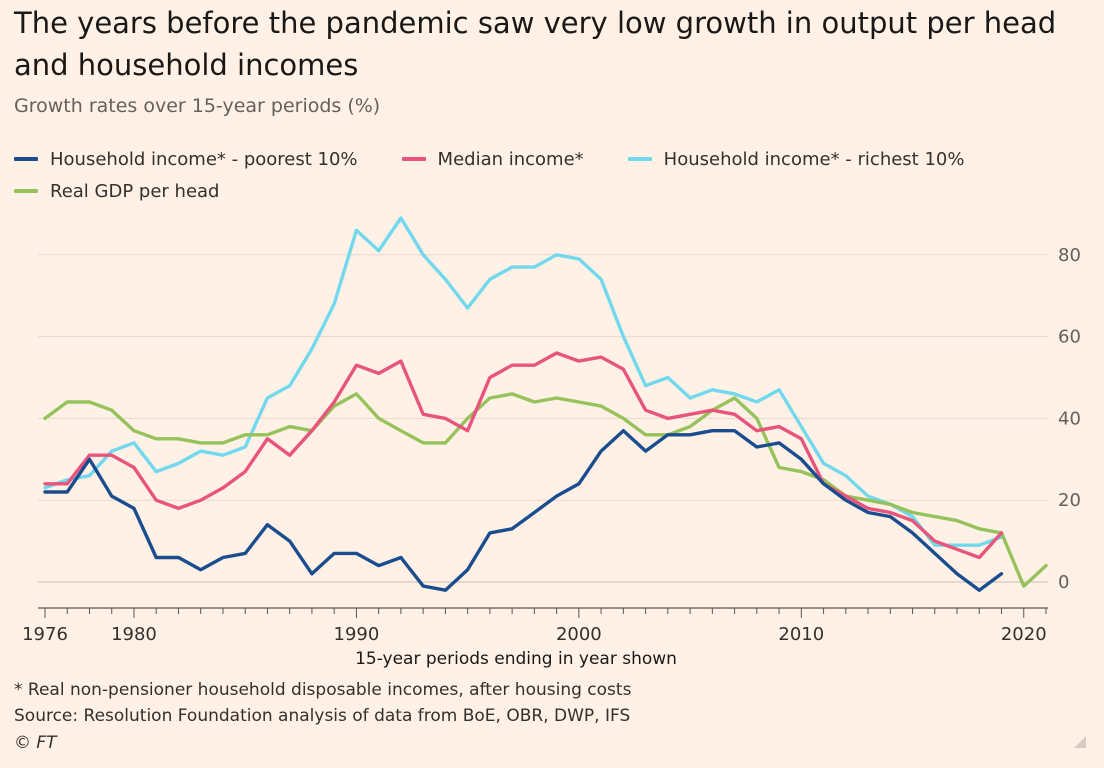 The width and height of the screenshot is (1104, 768). What do you see at coordinates (26, 191) in the screenshot?
I see `legend-swatch-gdp` at bounding box center [26, 191].